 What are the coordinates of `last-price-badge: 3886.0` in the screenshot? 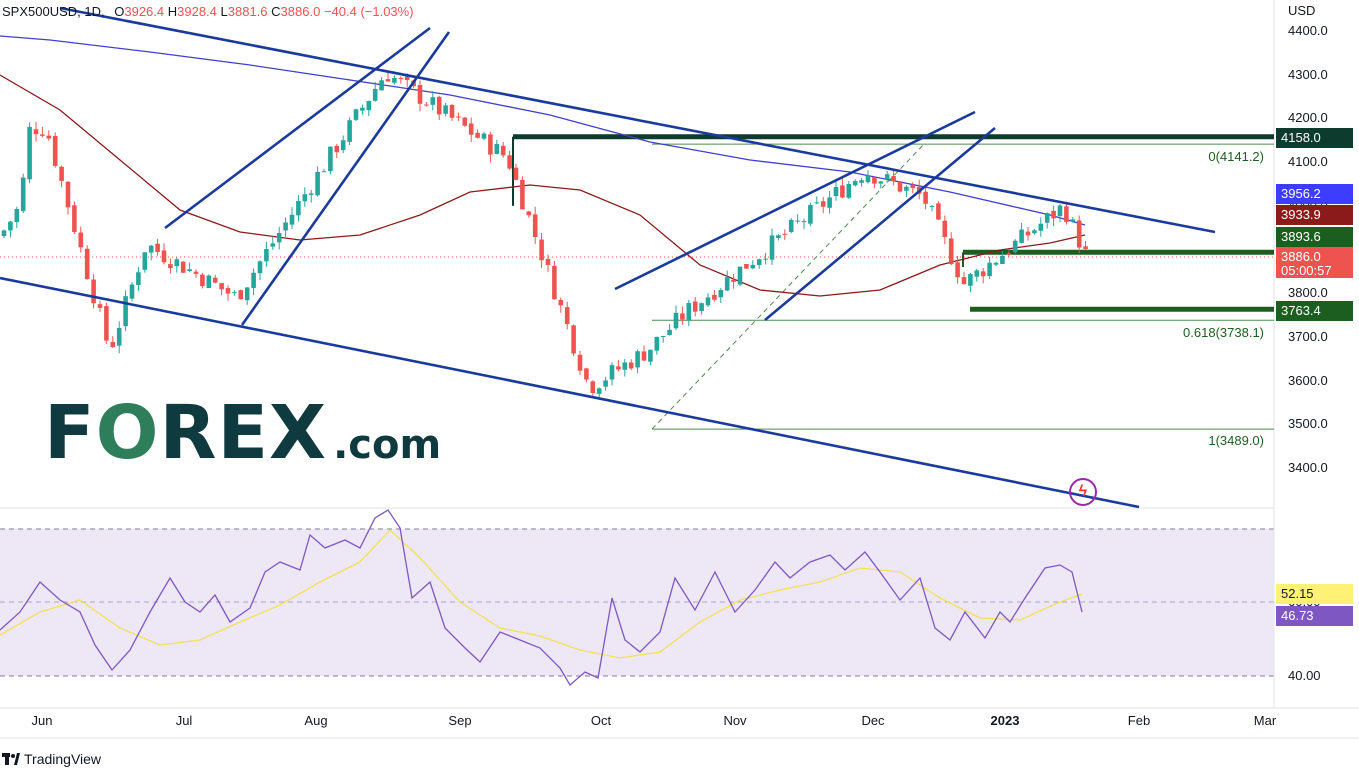 It's located at (1314, 257).